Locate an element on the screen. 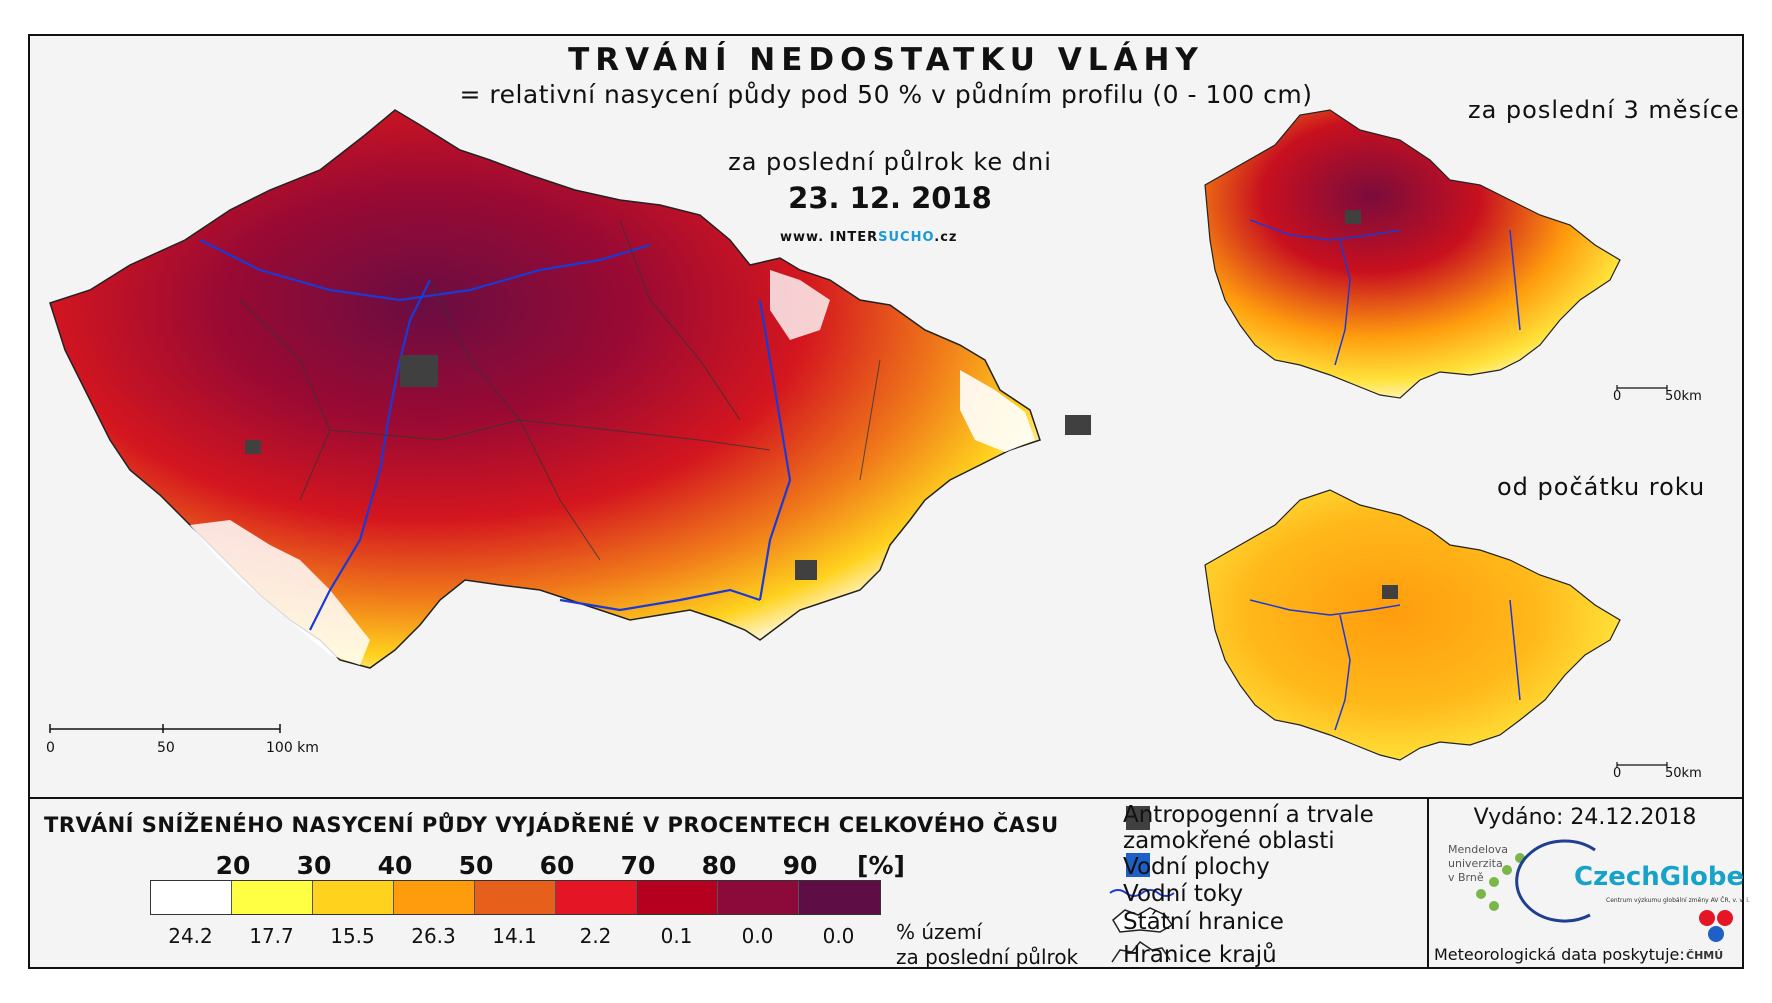 This screenshot has height=1003, width=1772. ostrava-area is located at coordinates (1078, 425).